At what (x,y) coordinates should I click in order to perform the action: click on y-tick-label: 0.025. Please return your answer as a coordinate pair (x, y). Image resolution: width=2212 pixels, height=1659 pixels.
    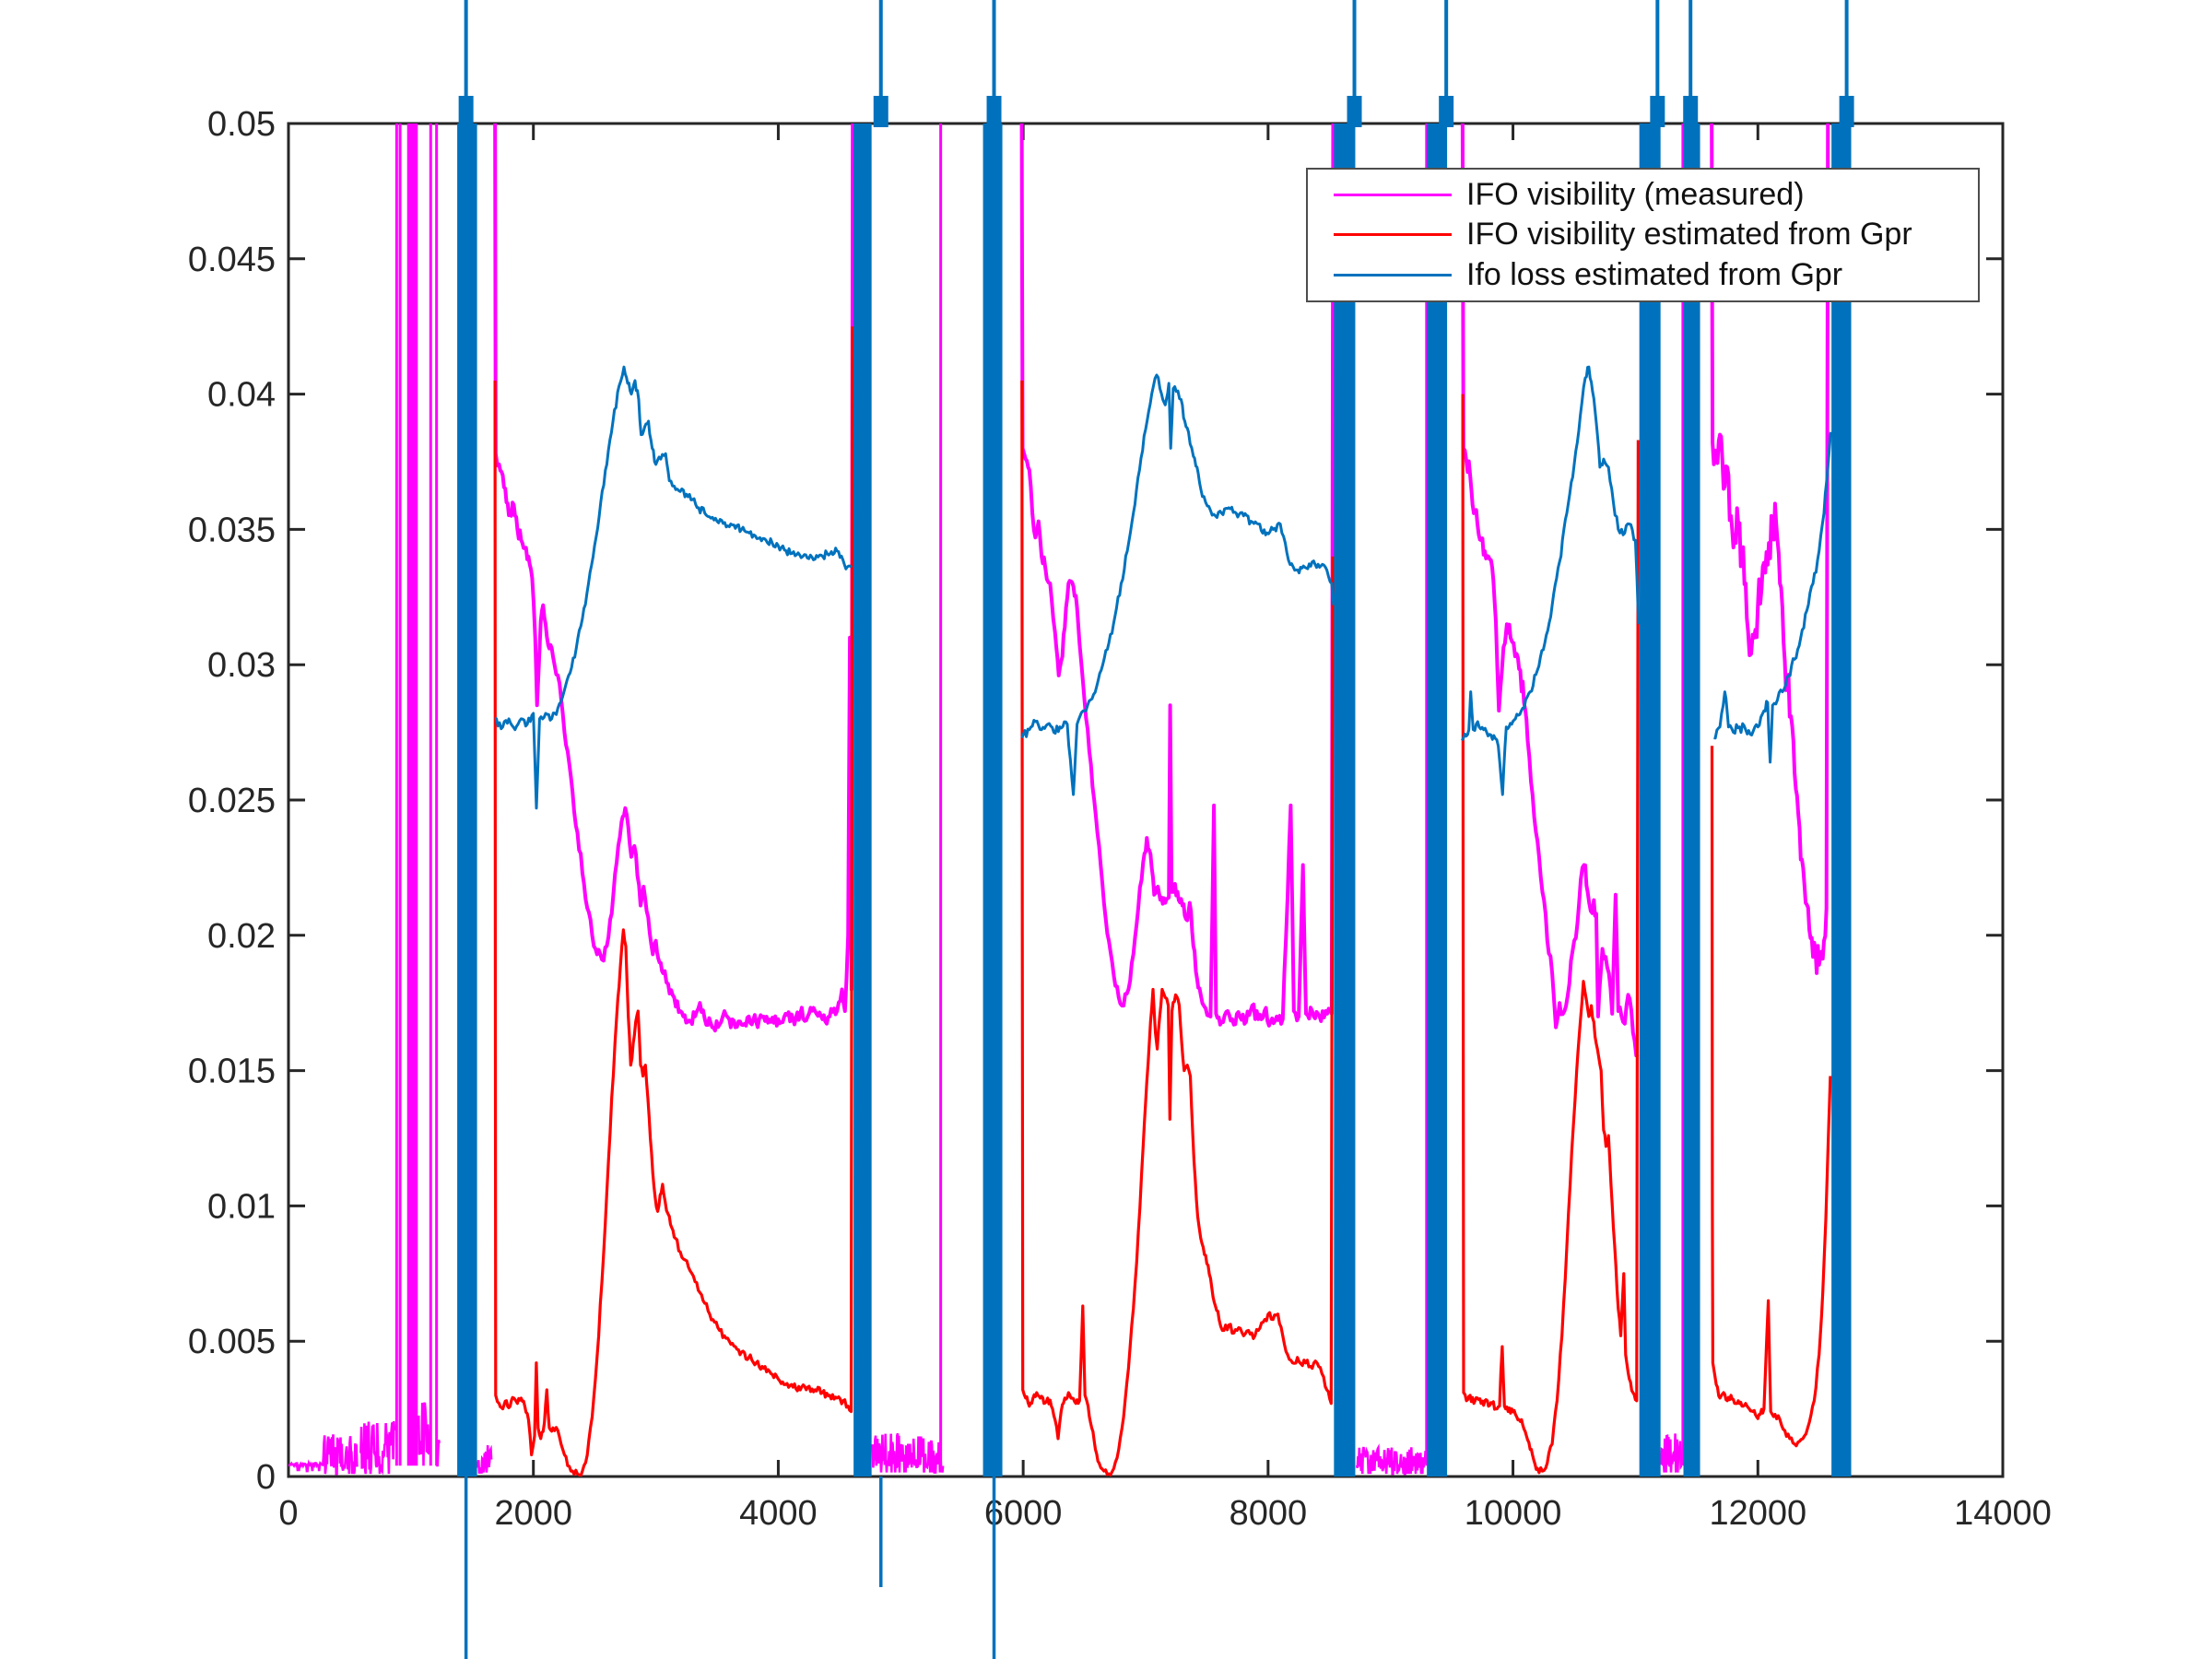
    Looking at the image, I should click on (232, 801).